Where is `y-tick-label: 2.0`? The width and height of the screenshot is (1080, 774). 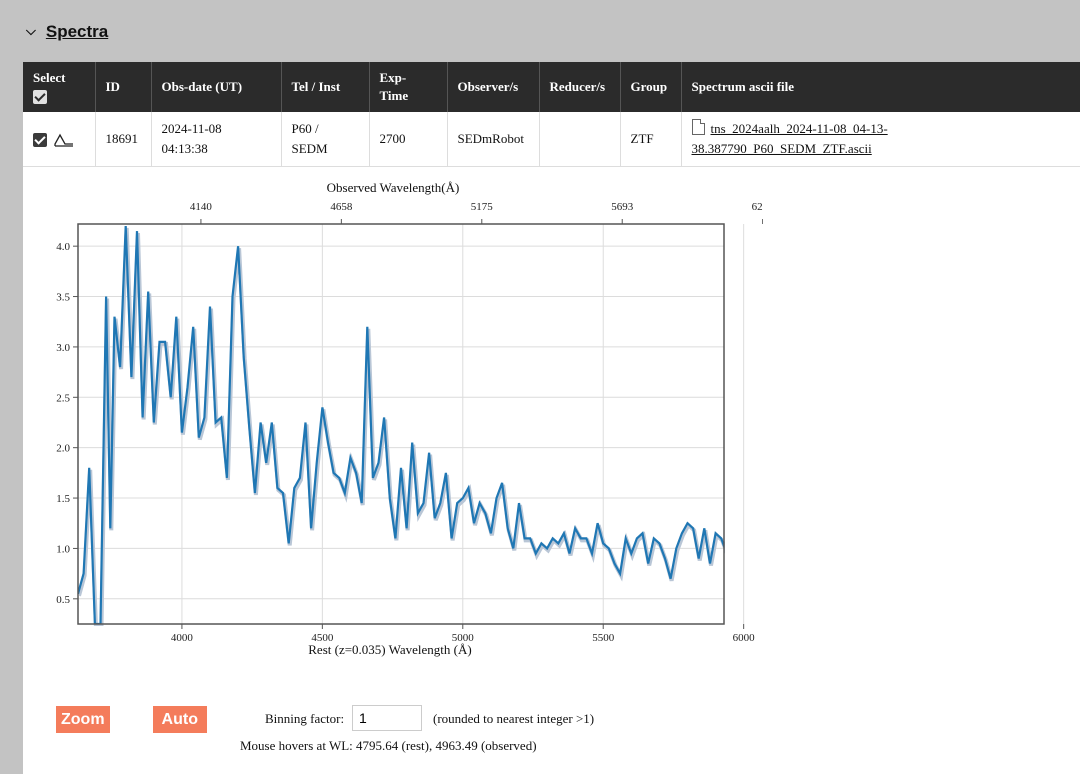 y-tick-label: 2.0 is located at coordinates (63, 449).